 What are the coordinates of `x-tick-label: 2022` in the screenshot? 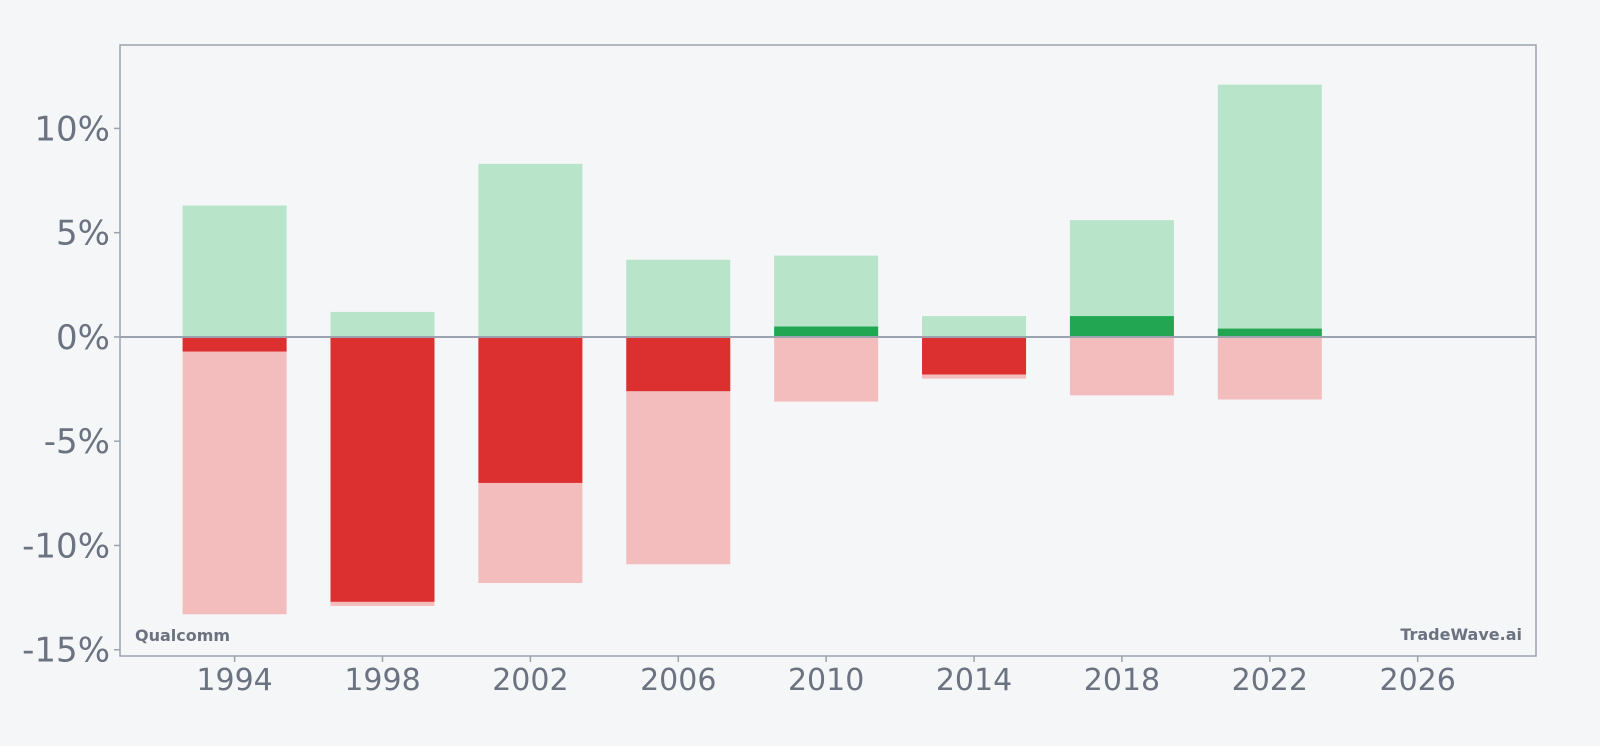 It's located at (1270, 680).